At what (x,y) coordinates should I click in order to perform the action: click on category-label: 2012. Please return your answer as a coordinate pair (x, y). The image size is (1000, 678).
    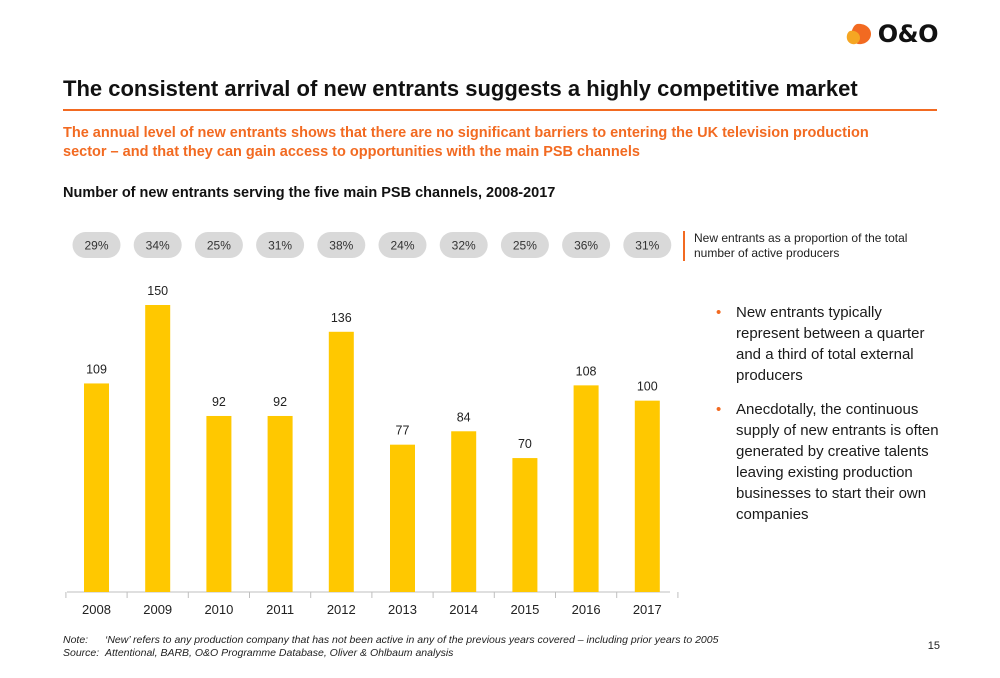
    Looking at the image, I should click on (341, 609).